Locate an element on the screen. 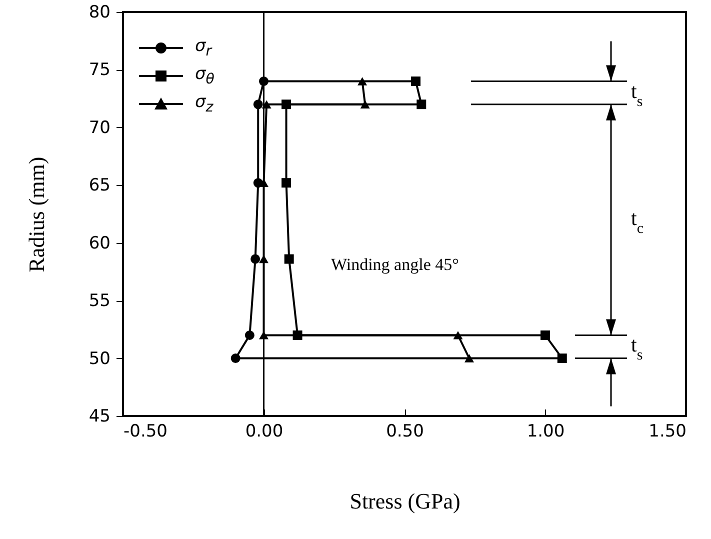  x-axis-title: Stress (GPa) is located at coordinates (405, 501).